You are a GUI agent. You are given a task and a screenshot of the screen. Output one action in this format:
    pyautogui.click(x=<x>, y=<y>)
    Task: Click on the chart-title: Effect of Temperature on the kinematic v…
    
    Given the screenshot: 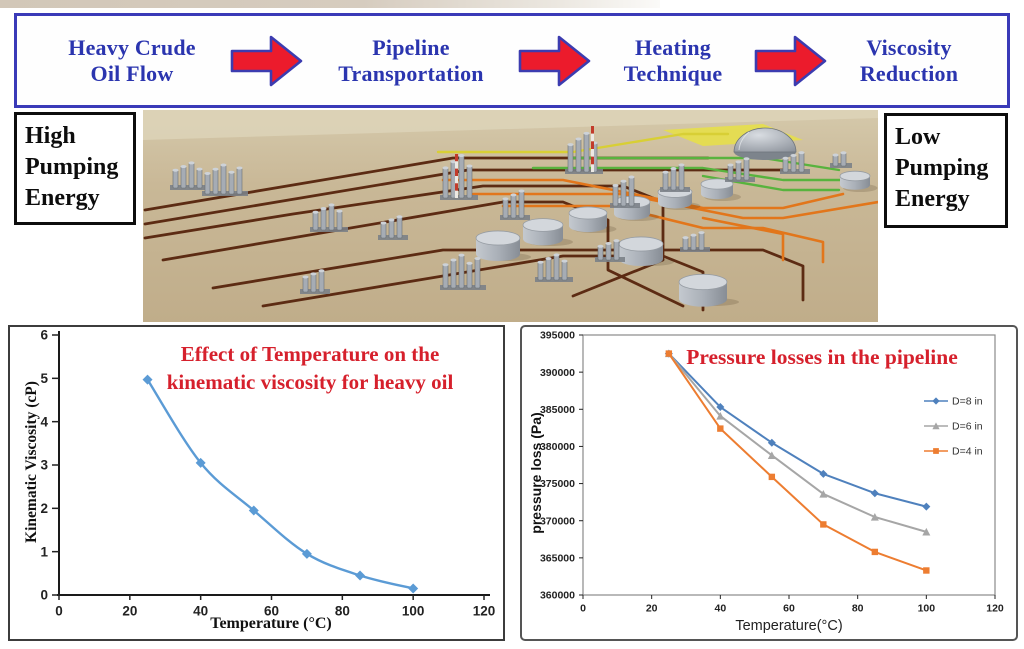 What is the action you would take?
    pyautogui.click(x=310, y=368)
    